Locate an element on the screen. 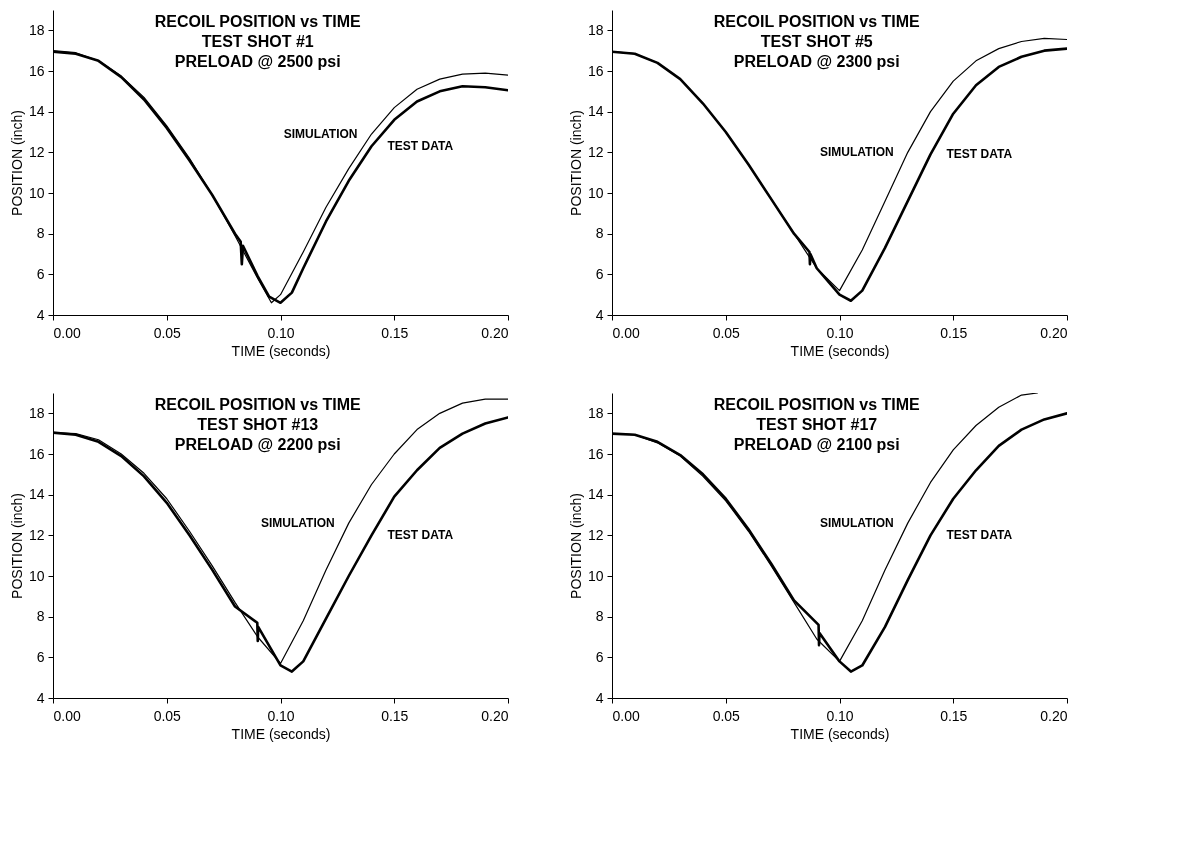 The image size is (1180, 850). text: RECOIL POSITION vs TIME TEST SHOT #5 PRELOAD @ 2300 psi is located at coordinates (817, 41).